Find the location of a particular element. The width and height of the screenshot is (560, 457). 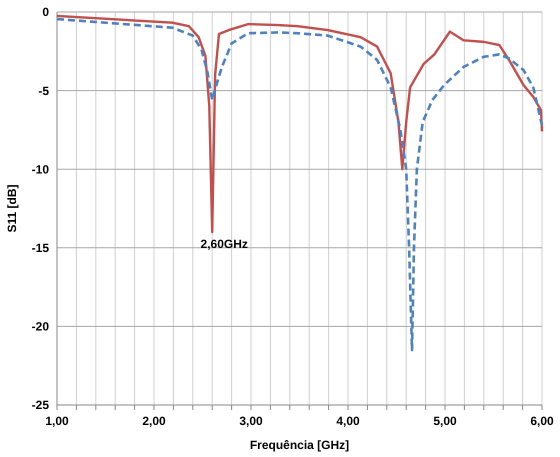

x-tick-label: 2,00 is located at coordinates (154, 421).